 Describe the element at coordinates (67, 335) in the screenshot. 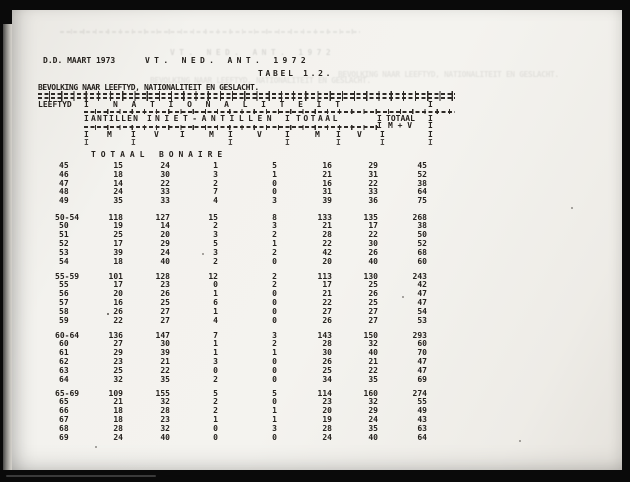

I see `age-label: 60-64` at that location.